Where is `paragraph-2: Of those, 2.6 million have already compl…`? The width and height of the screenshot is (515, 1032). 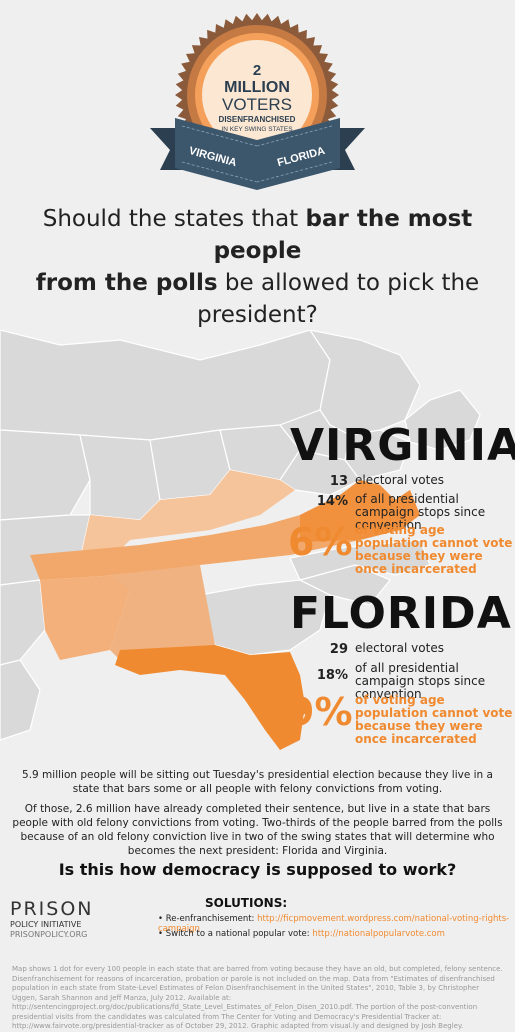 paragraph-2: Of those, 2.6 million have already compl… is located at coordinates (257, 830).